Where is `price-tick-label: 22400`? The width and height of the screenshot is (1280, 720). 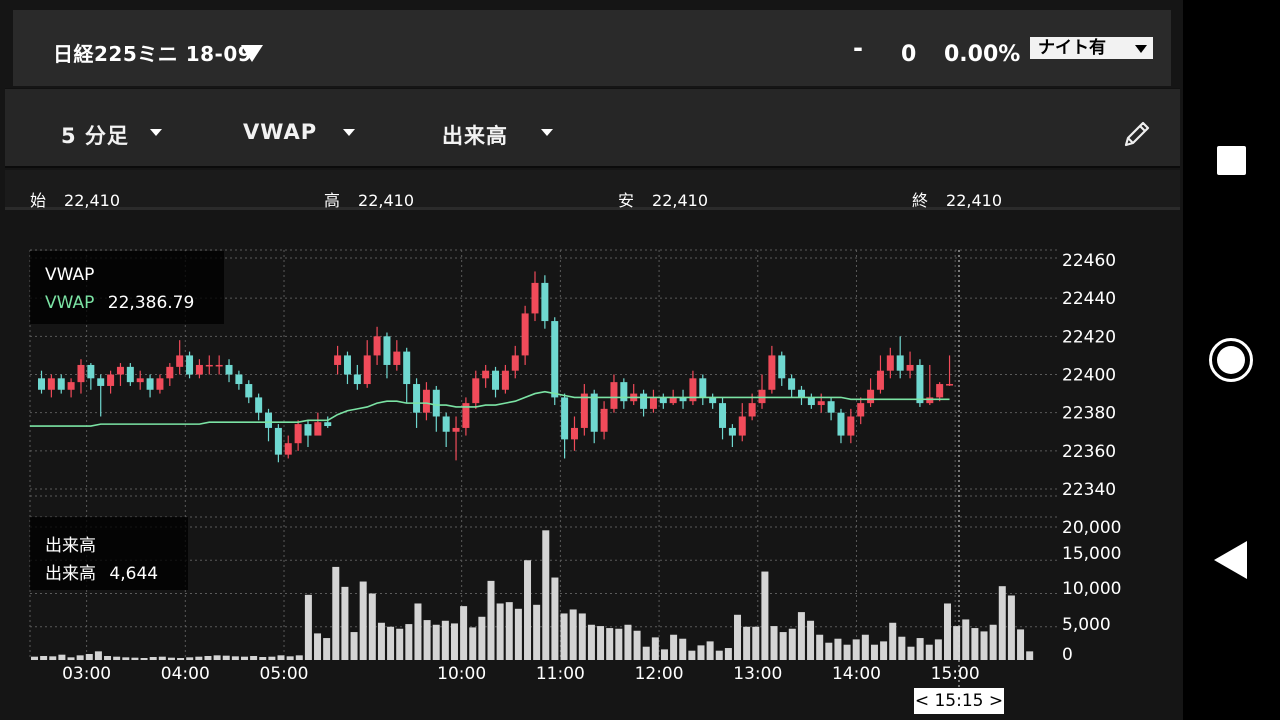
price-tick-label: 22400 is located at coordinates (1089, 376).